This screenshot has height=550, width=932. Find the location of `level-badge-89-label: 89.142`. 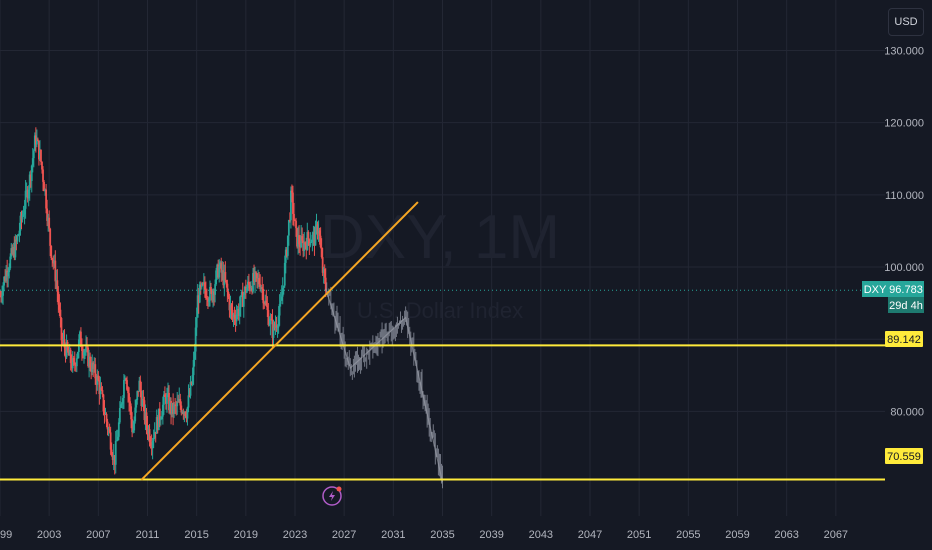

level-badge-89-label: 89.142 is located at coordinates (904, 340).